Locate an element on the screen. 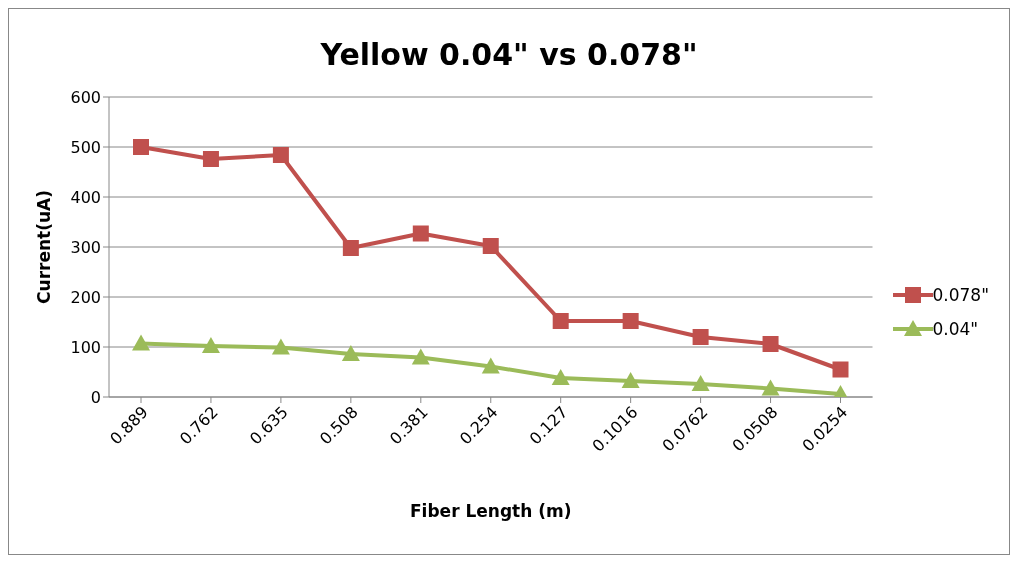 The image size is (1032, 565). y-tick-label: 300 is located at coordinates (85, 247).